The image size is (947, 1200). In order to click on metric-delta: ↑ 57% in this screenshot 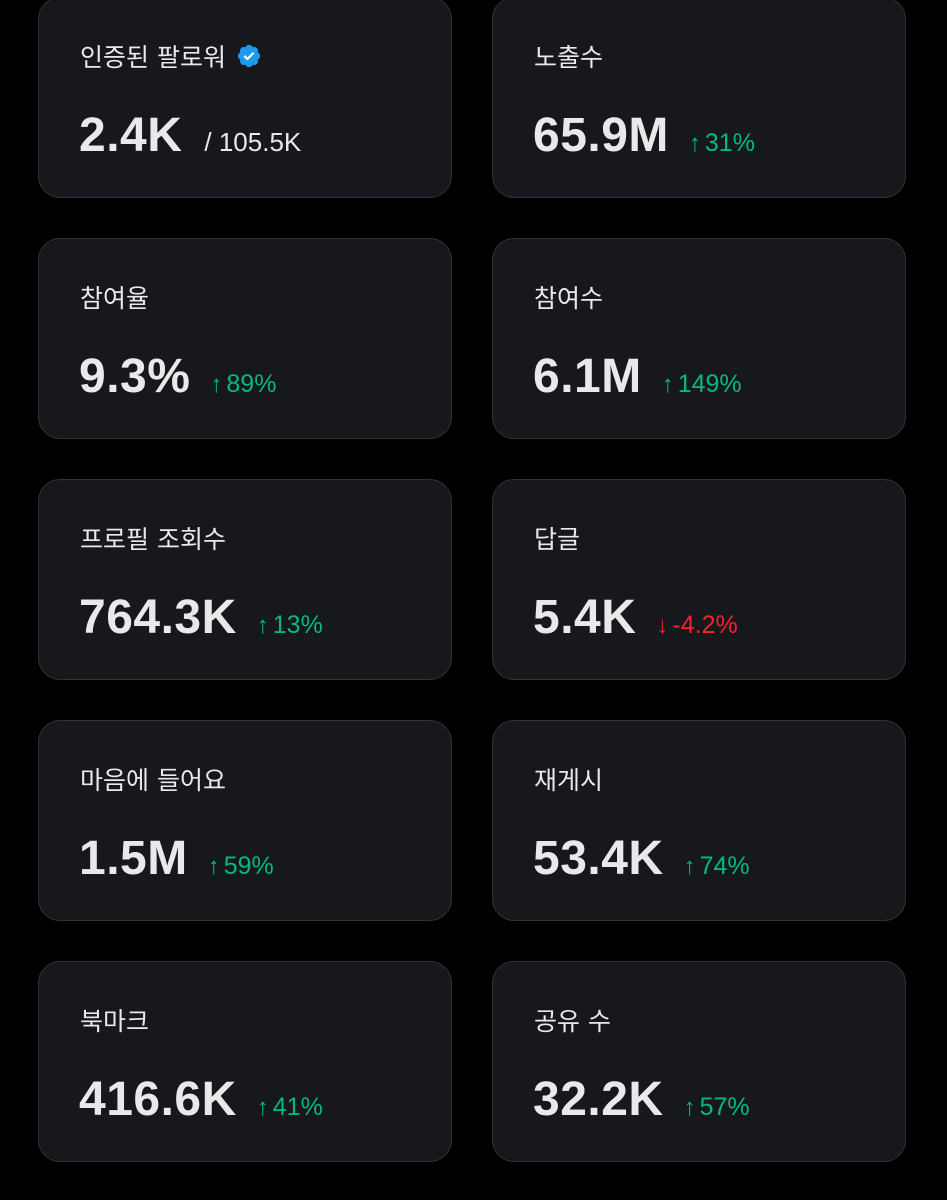, I will do `click(717, 1107)`.